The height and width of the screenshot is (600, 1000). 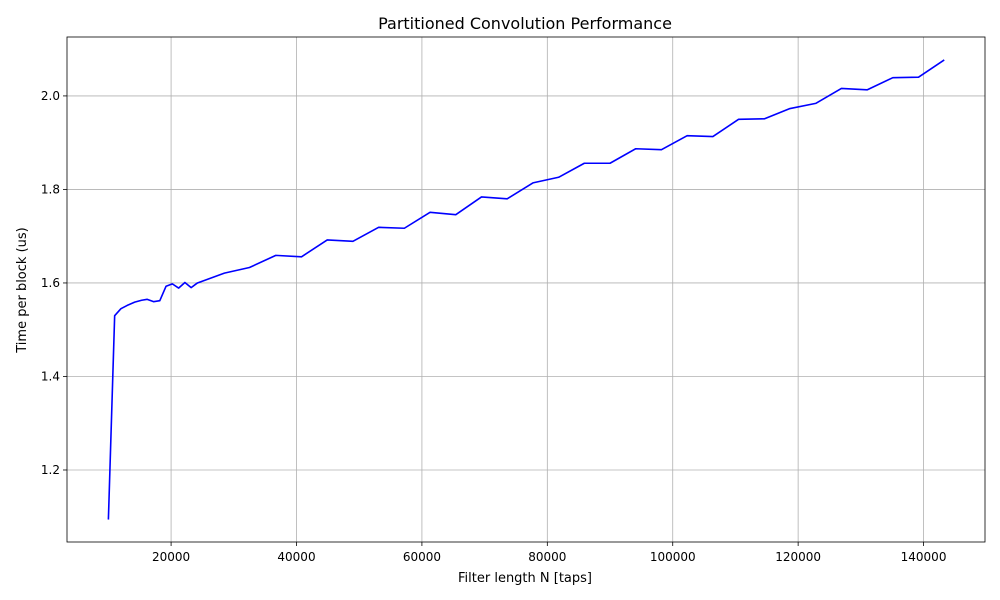 What do you see at coordinates (50, 376) in the screenshot?
I see `y-tick-label: 1.4` at bounding box center [50, 376].